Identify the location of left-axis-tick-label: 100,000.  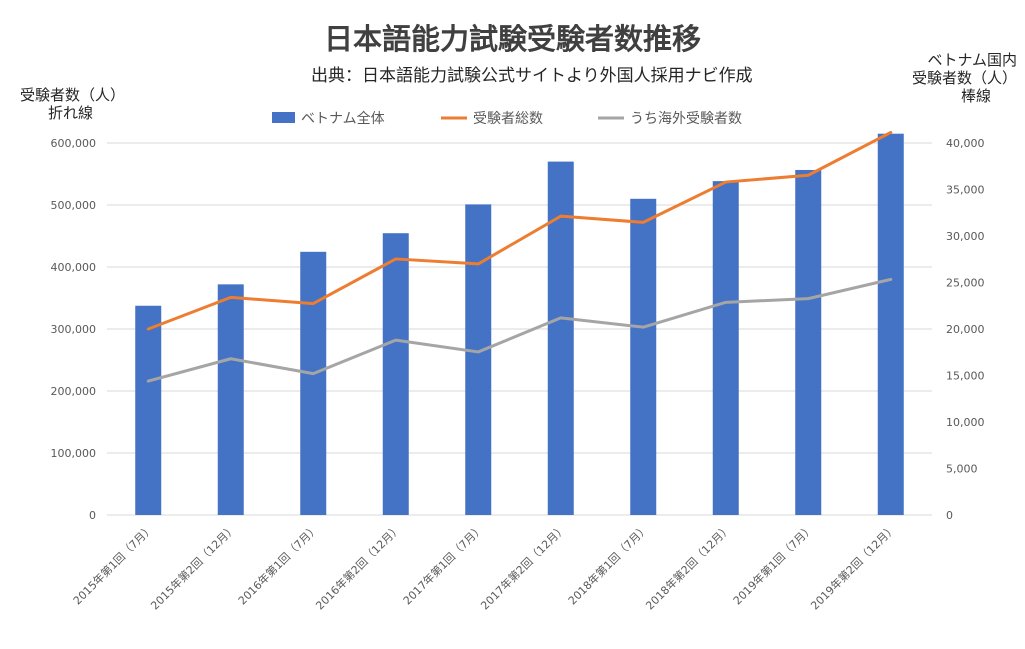
(74, 453).